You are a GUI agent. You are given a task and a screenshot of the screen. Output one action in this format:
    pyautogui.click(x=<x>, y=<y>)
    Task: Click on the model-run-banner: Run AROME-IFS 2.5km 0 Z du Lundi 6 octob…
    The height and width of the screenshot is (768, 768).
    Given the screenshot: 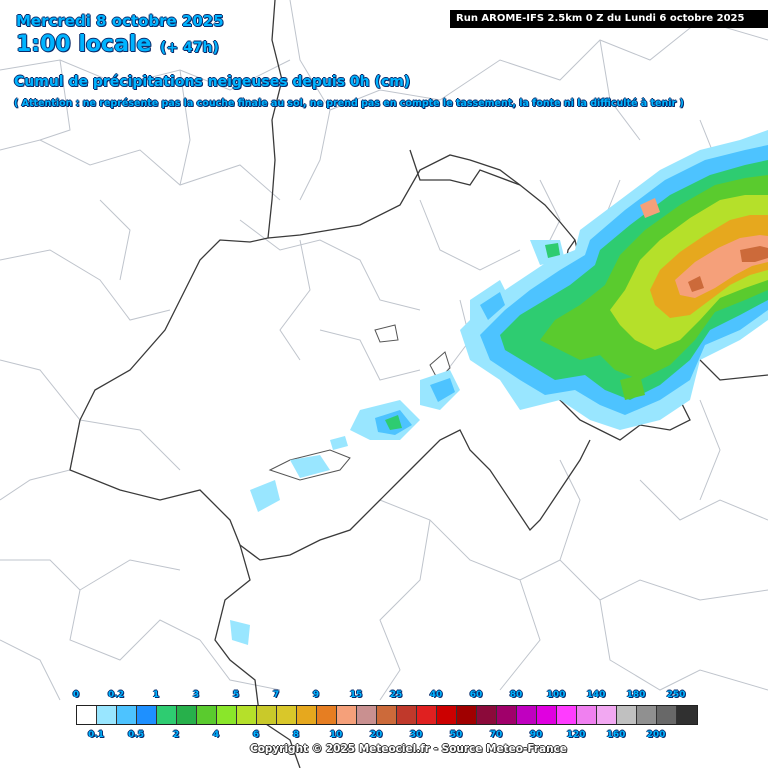 What is the action you would take?
    pyautogui.click(x=609, y=19)
    